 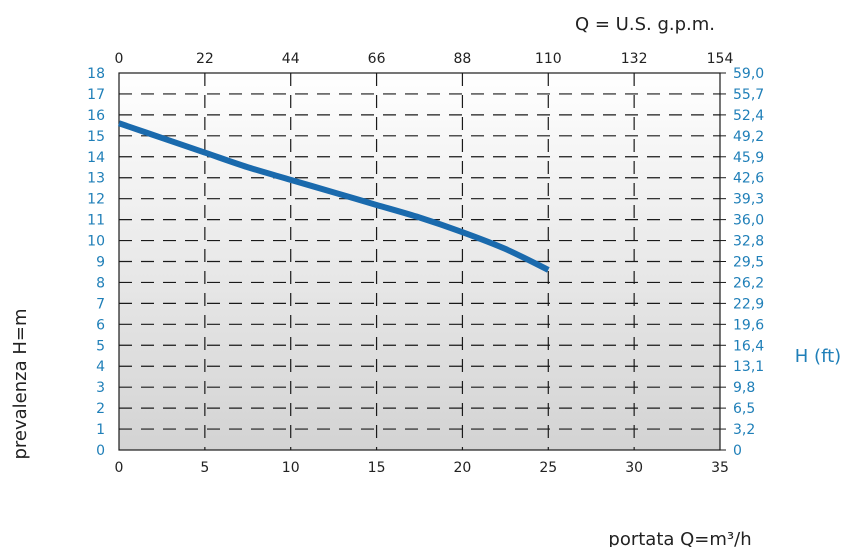 I want to click on x-tick-label: 30, so click(x=634, y=468).